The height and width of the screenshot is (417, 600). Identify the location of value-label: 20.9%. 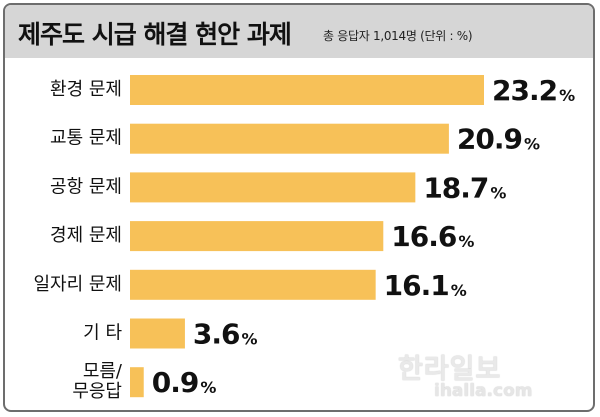
(498, 139).